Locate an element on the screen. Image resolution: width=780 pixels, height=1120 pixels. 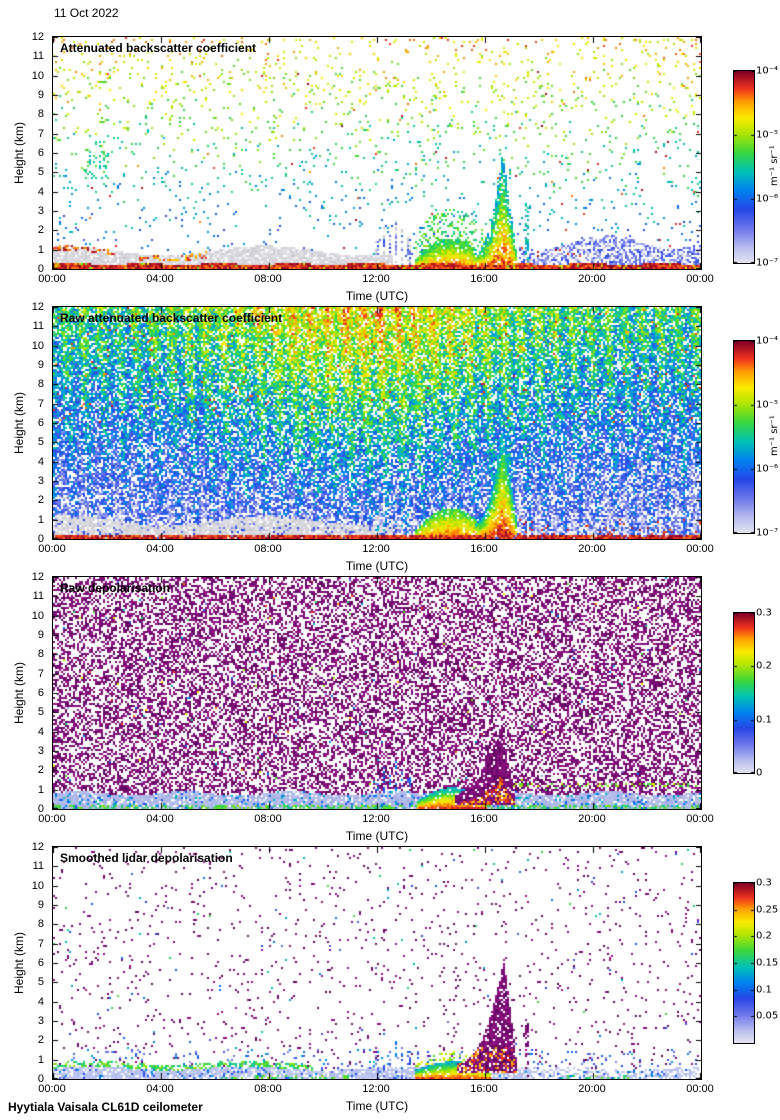
colorbar-tick-label: 0.3 is located at coordinates (764, 883).